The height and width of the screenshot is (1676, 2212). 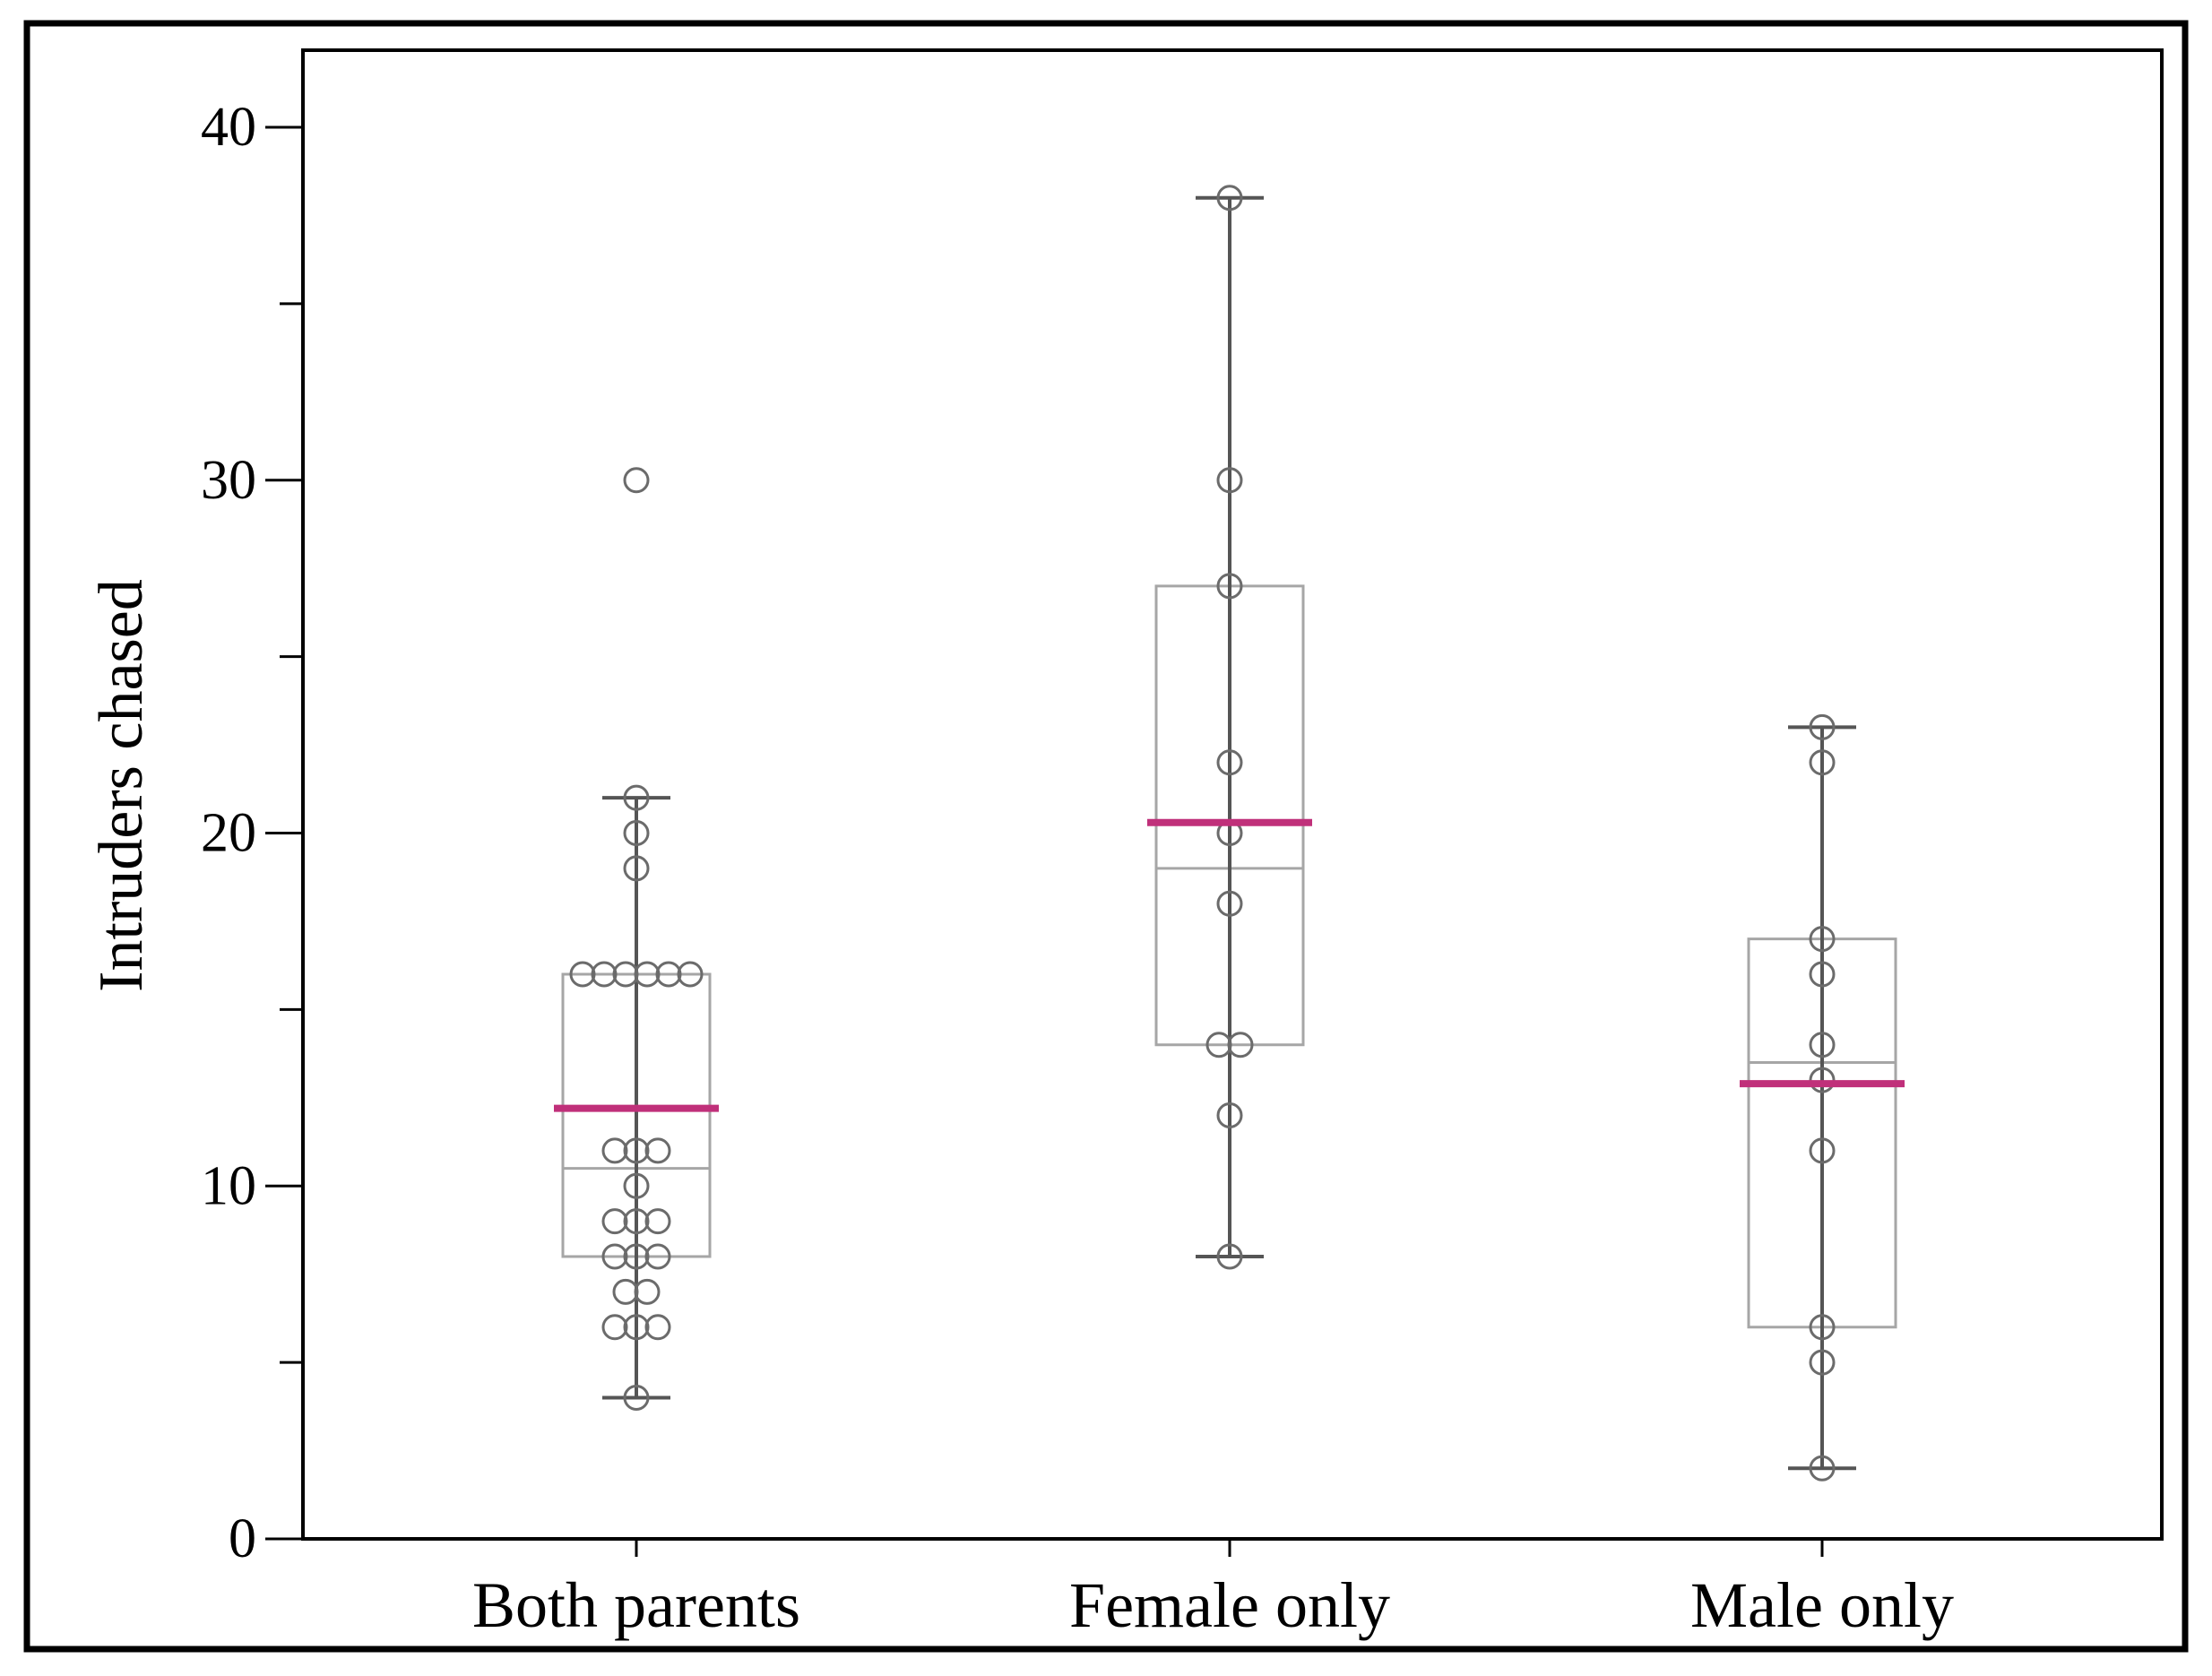 I want to click on y-axis-title: Intruders chased, so click(x=122, y=785).